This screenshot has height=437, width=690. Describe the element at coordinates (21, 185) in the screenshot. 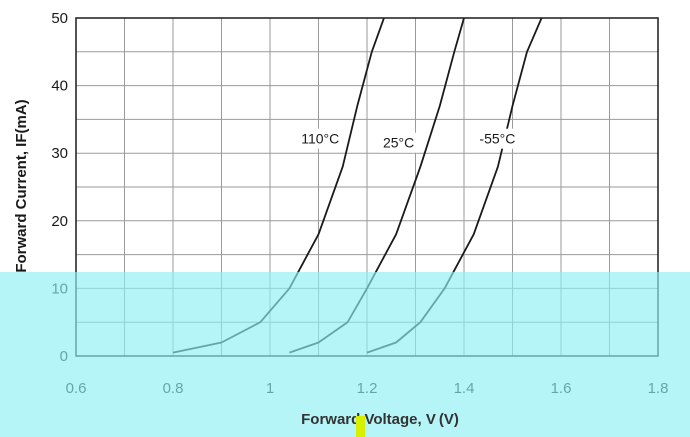

I see `y-axis-label: Forward Current, IF(mA)` at that location.